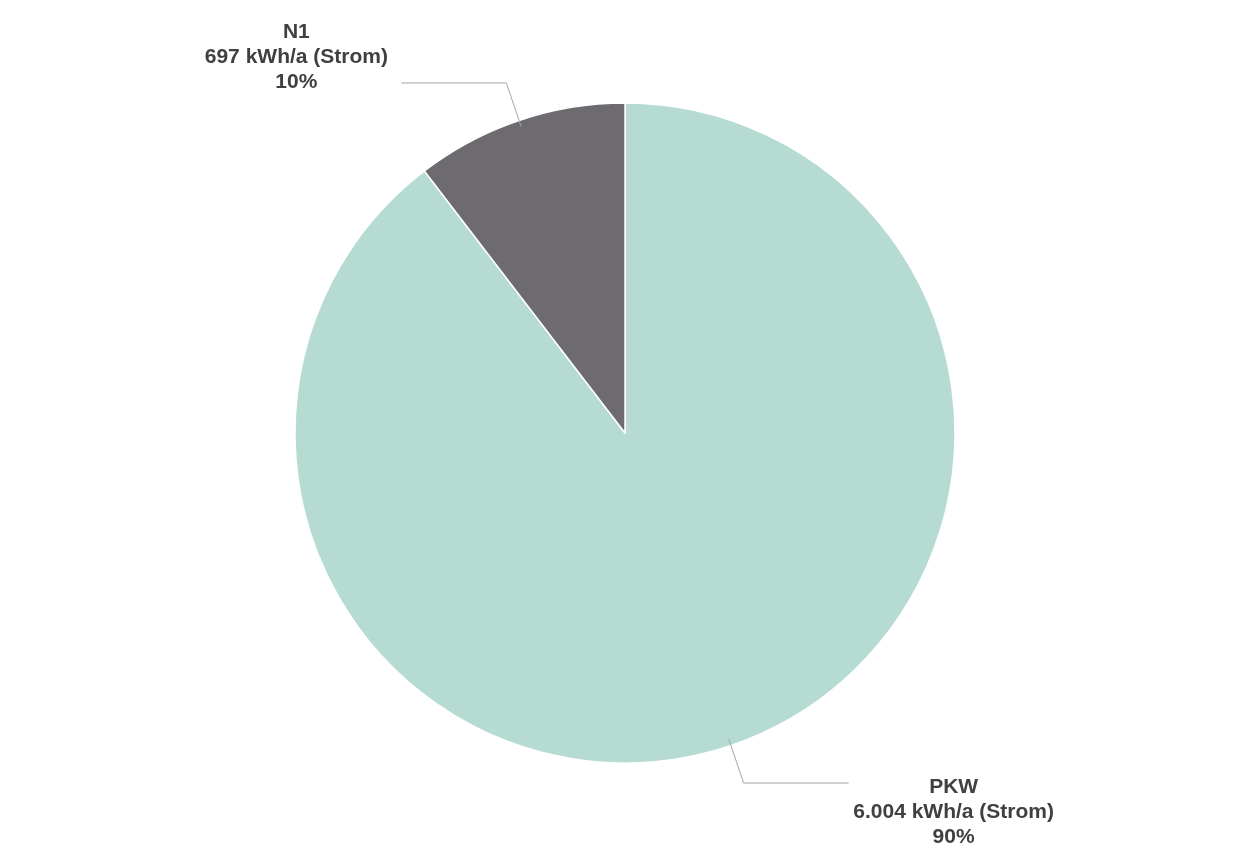 The height and width of the screenshot is (861, 1251). I want to click on slice-label: PKW, so click(954, 786).